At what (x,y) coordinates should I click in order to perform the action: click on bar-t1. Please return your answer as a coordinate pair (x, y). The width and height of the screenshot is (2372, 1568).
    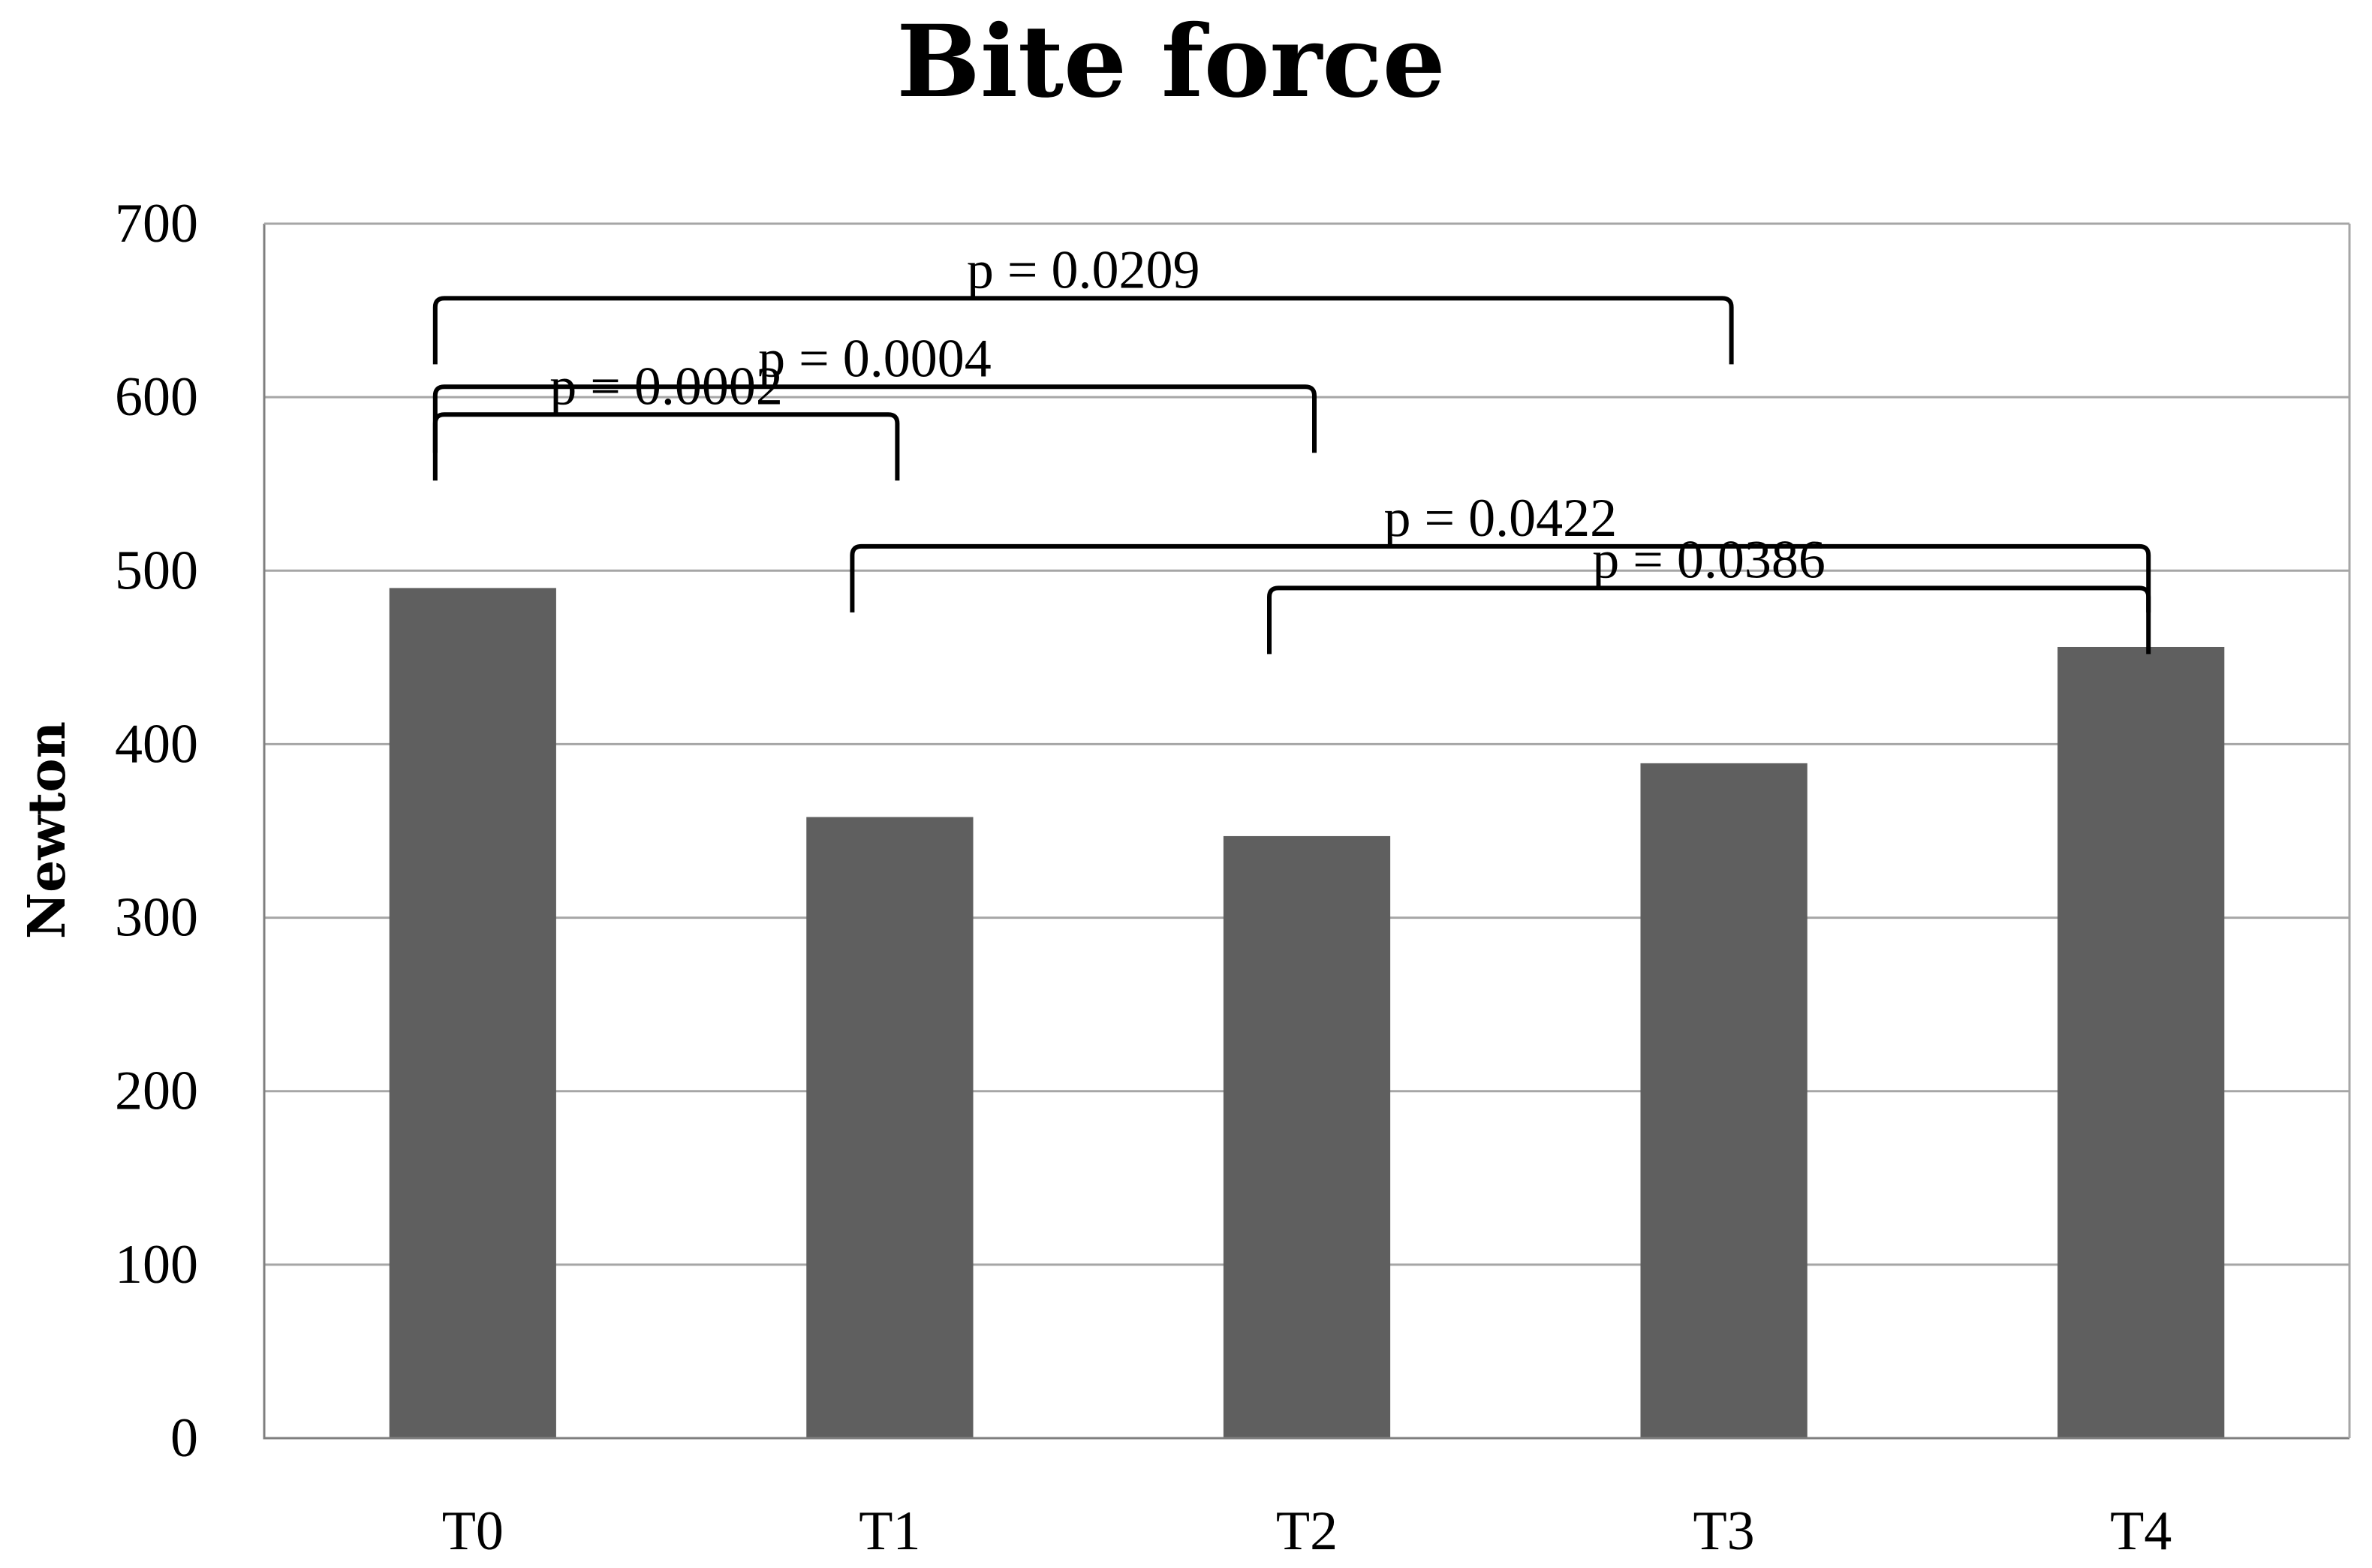
    Looking at the image, I should click on (890, 1127).